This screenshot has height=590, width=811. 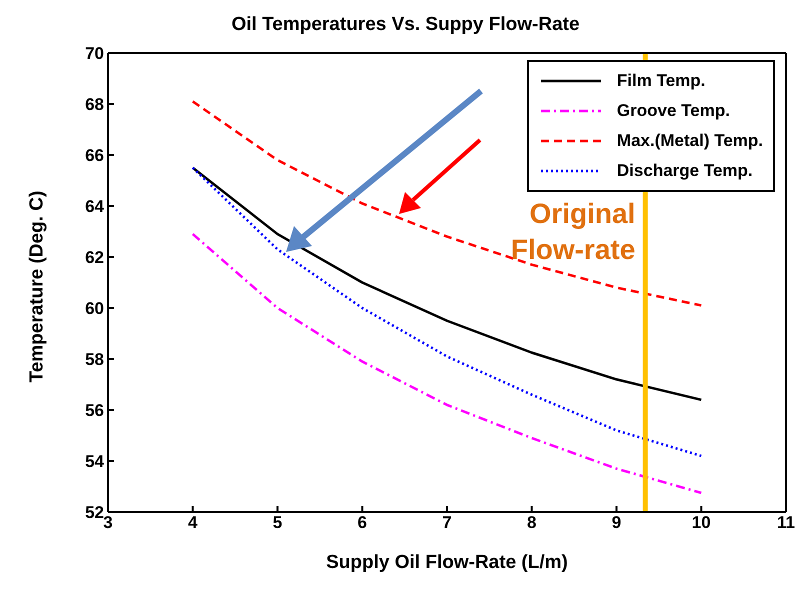 What do you see at coordinates (95, 206) in the screenshot?
I see `y-tick-label: 64` at bounding box center [95, 206].